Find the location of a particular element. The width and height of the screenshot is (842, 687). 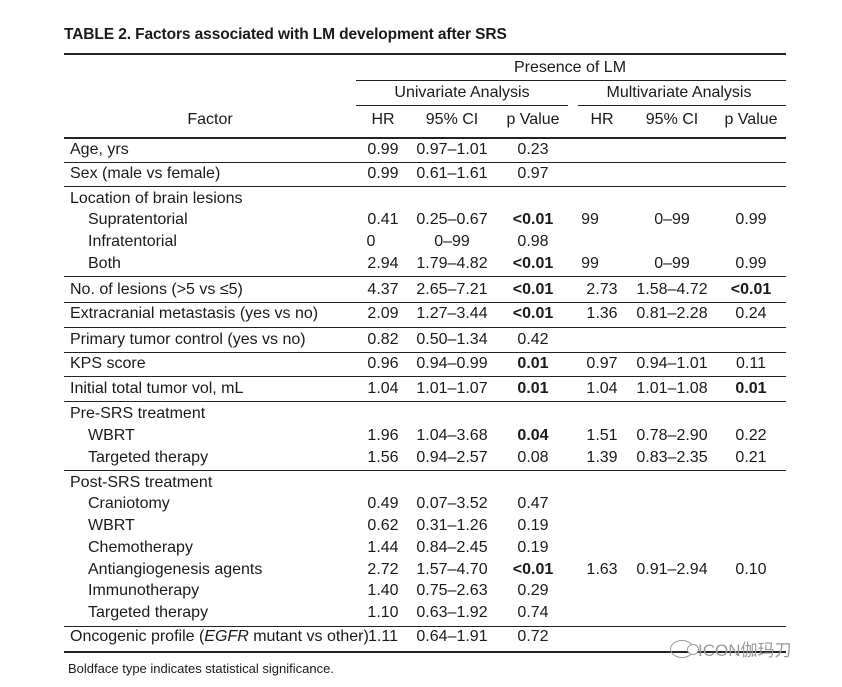

factor-cell: Post-SRS treatment is located at coordinates (141, 482).